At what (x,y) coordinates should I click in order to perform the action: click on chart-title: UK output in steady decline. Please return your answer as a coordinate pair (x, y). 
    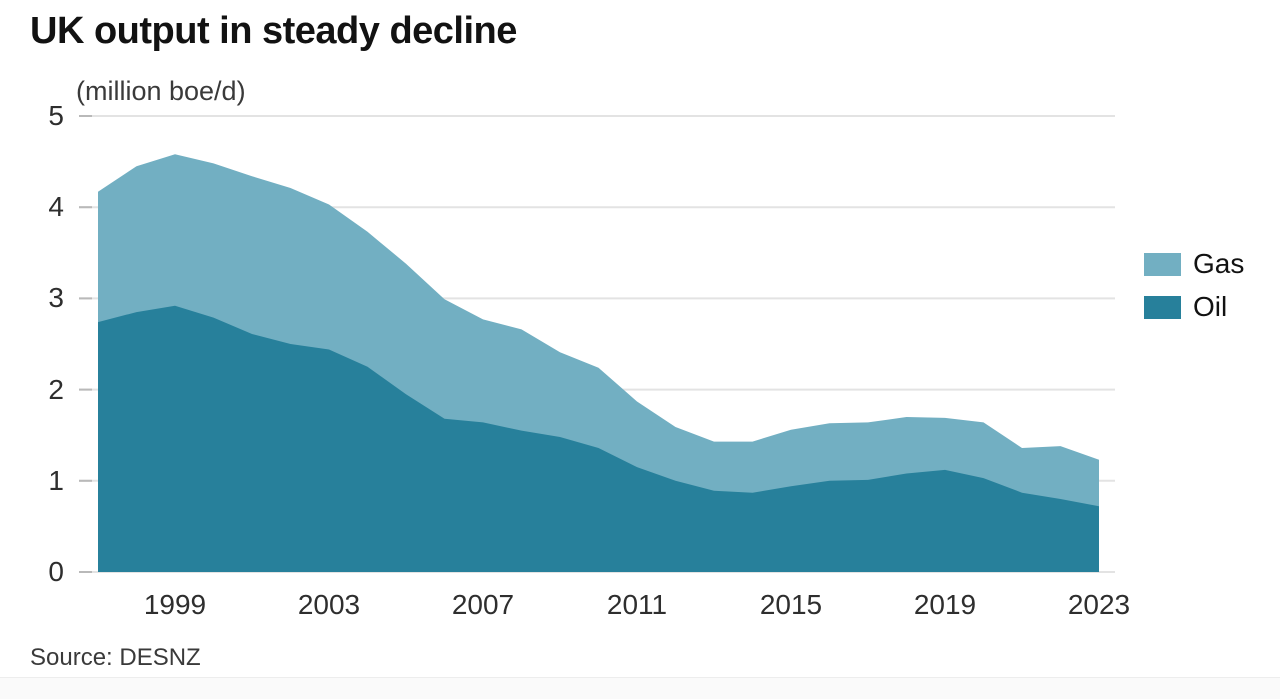
    Looking at the image, I should click on (273, 31).